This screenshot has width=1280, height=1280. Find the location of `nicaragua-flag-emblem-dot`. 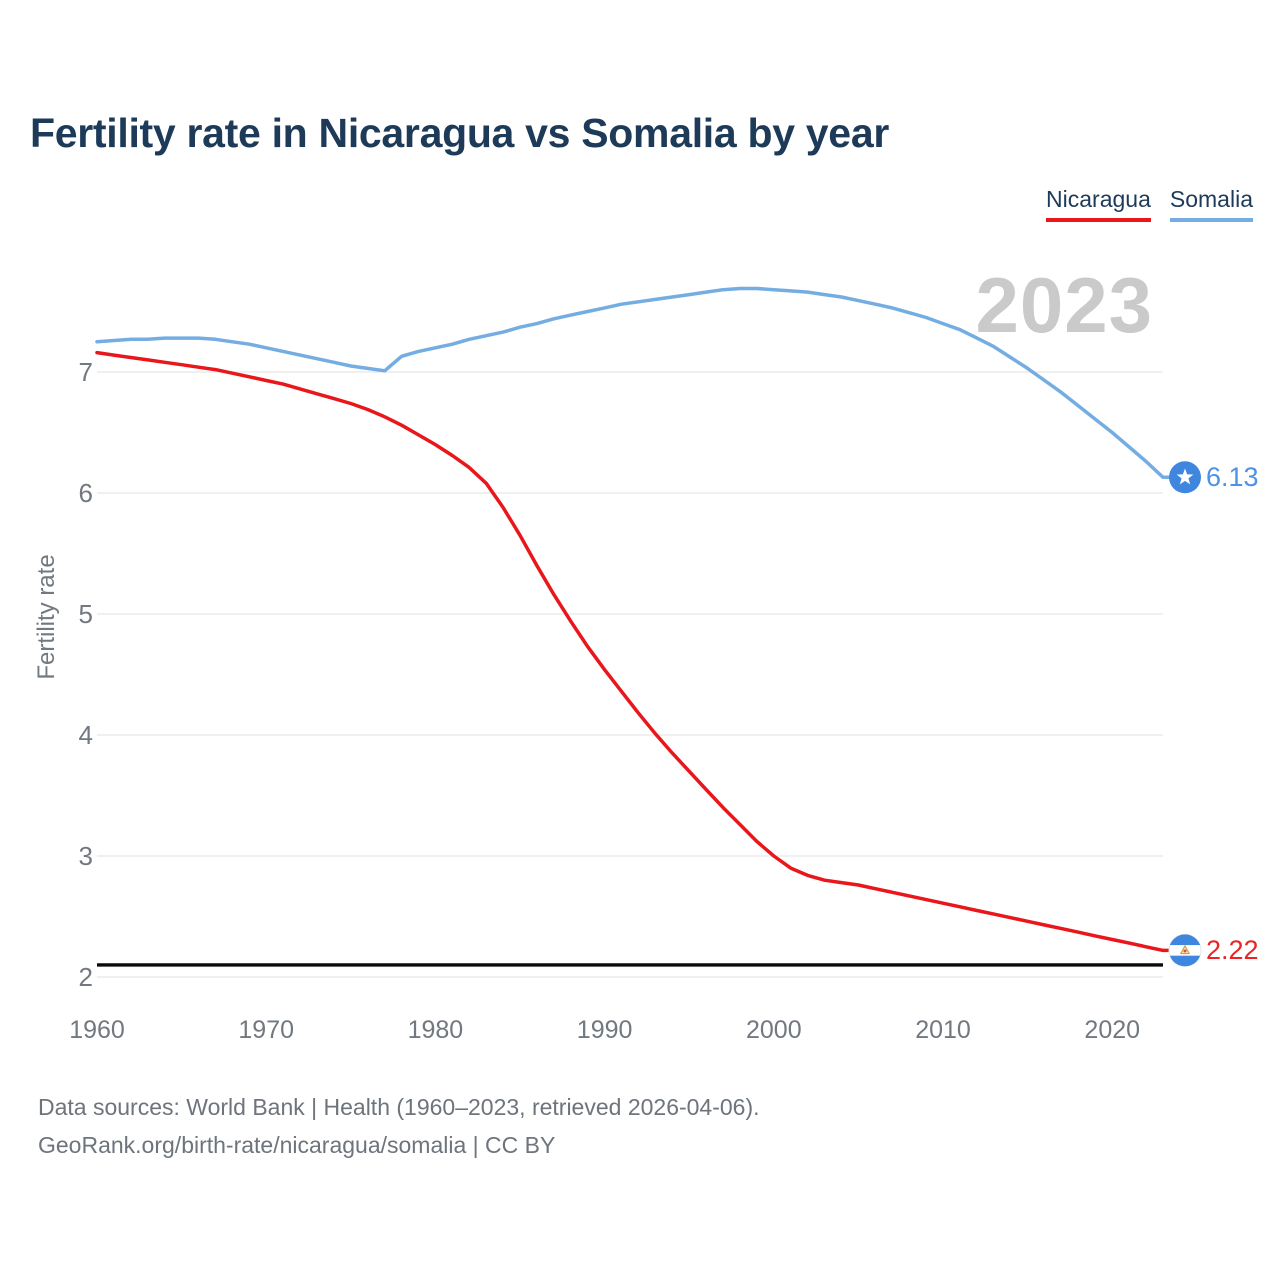

nicaragua-flag-emblem-dot is located at coordinates (1185, 951).